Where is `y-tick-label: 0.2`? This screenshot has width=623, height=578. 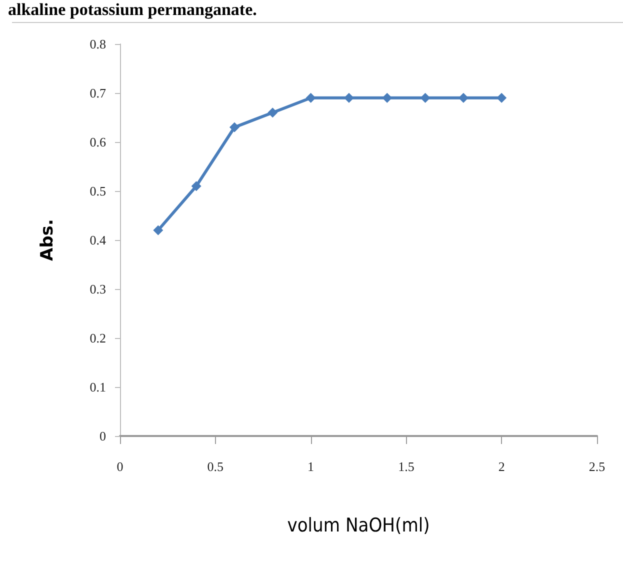
y-tick-label: 0.2 is located at coordinates (98, 338).